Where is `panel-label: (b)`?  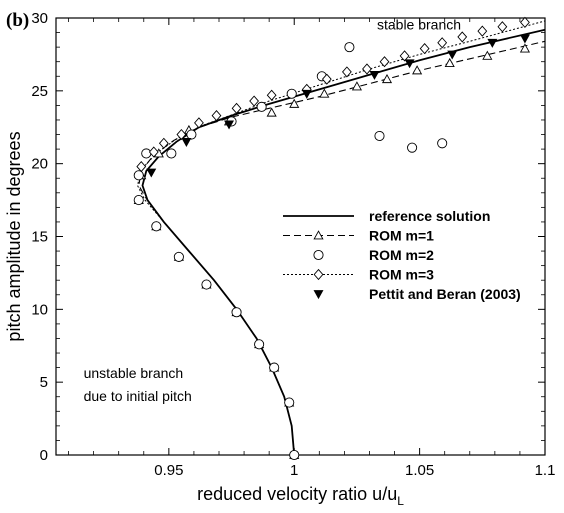 panel-label: (b) is located at coordinates (17, 20).